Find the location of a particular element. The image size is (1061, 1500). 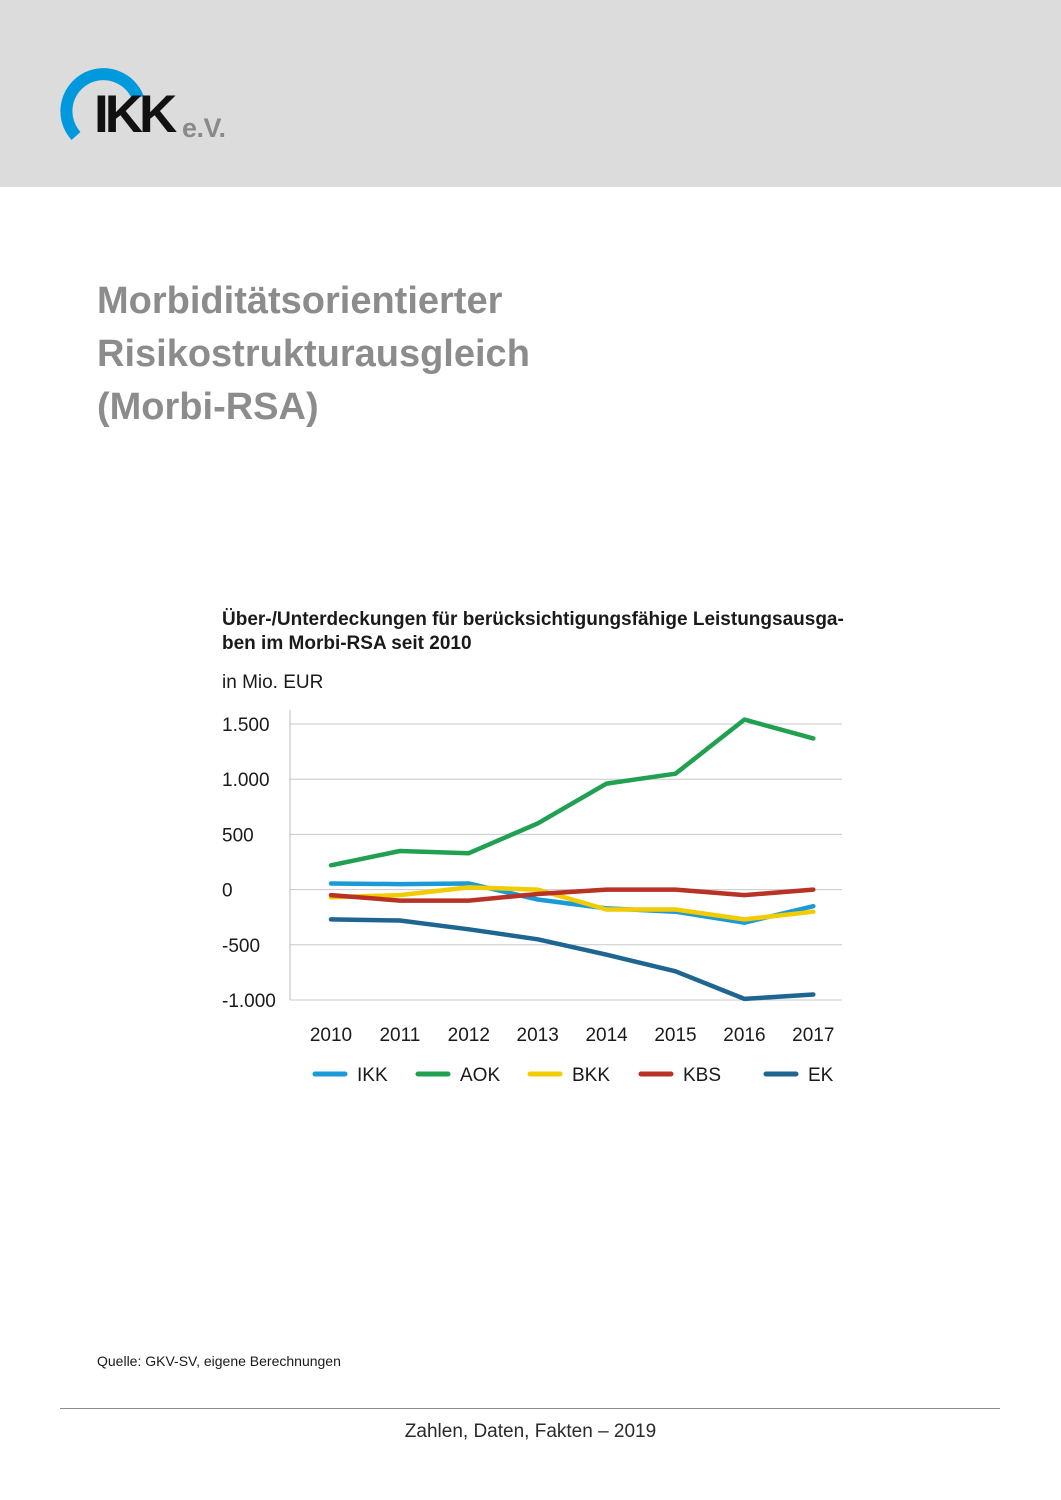

series-layer is located at coordinates (572, 859).